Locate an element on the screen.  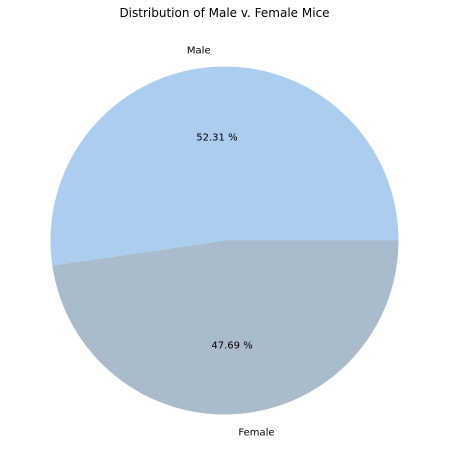
slice-label-male: Male is located at coordinates (199, 51).